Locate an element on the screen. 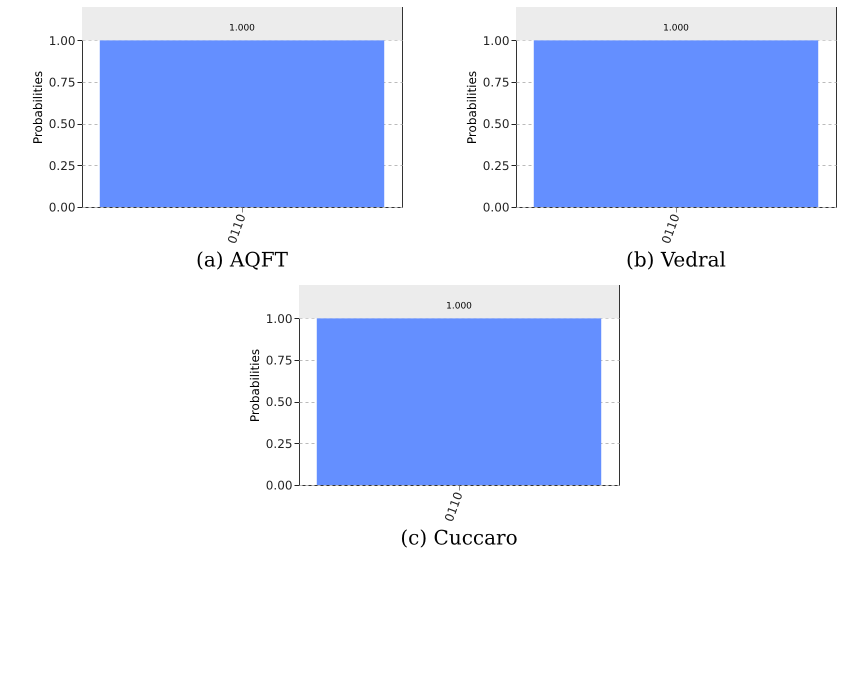  text: (c) Cuccaro is located at coordinates (459, 538).